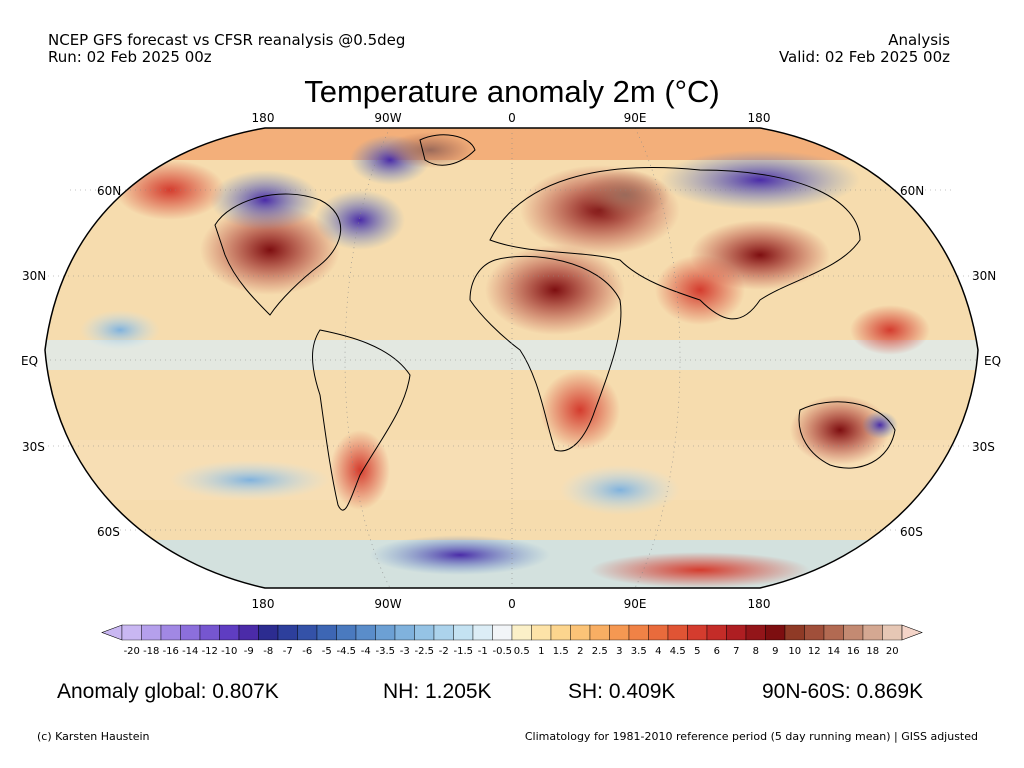  I want to click on colorbar-tick-label: 10, so click(795, 651).